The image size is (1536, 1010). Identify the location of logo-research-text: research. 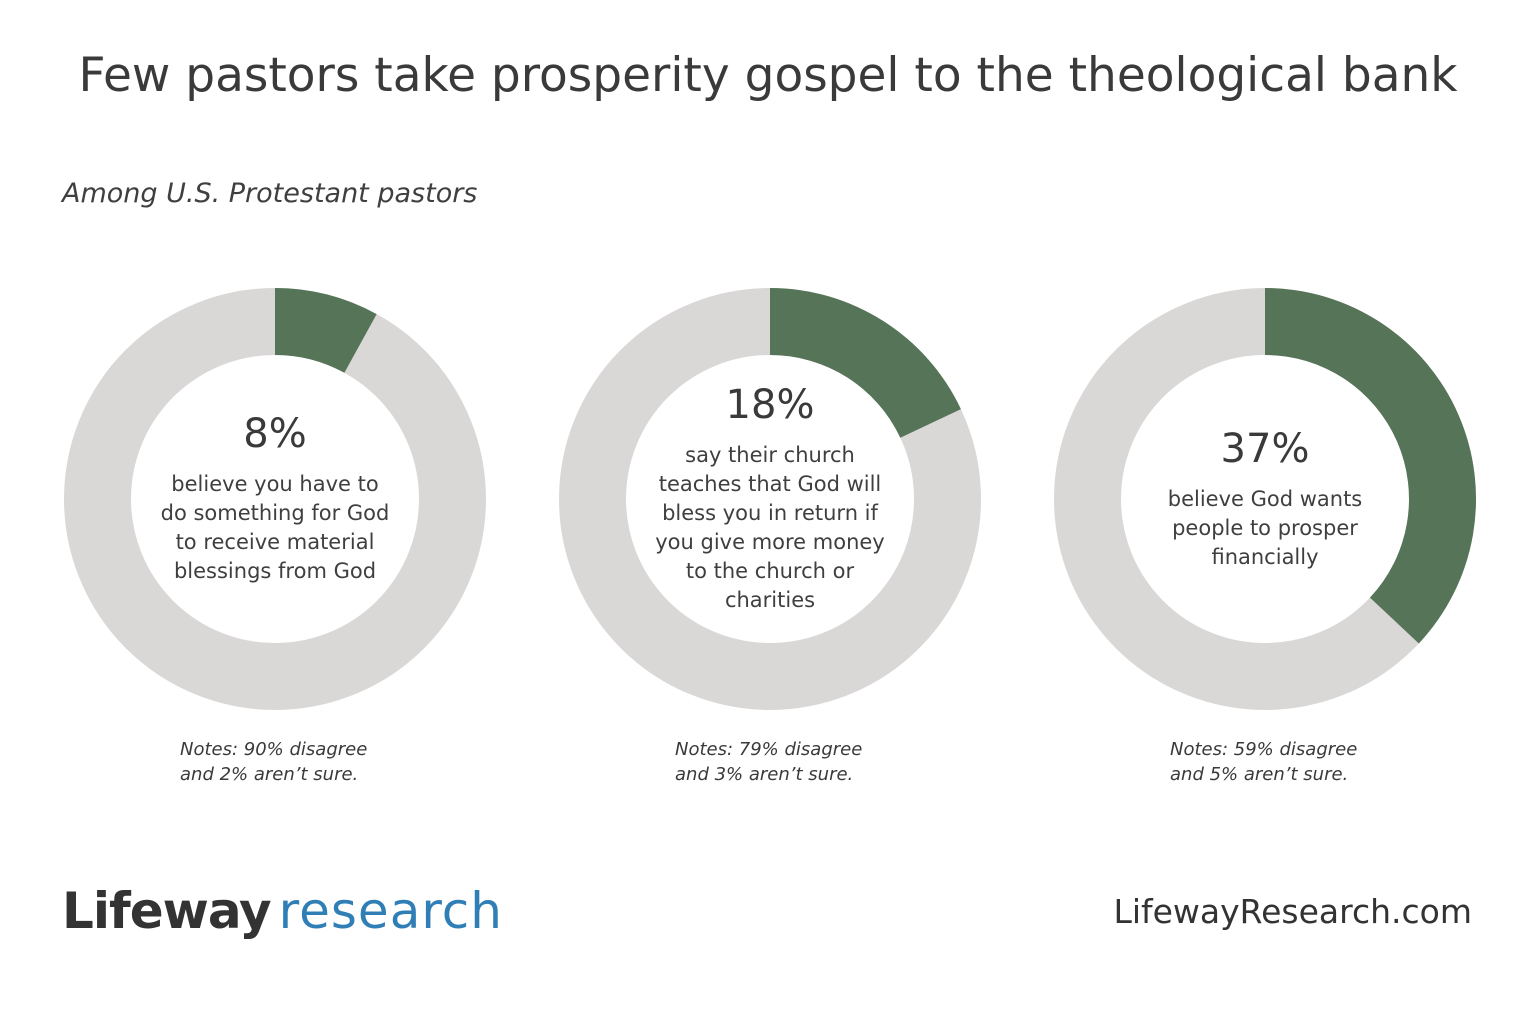
(390, 911).